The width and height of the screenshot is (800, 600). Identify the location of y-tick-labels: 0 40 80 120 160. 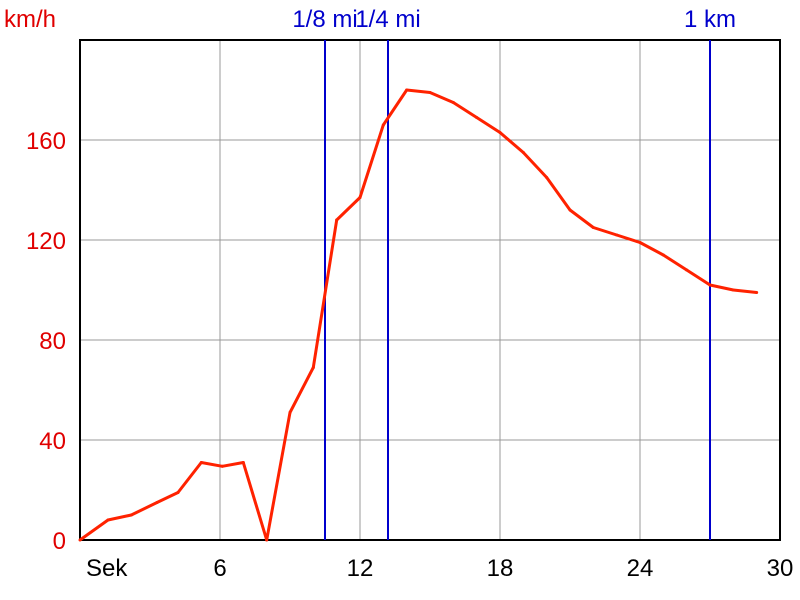
(46, 341).